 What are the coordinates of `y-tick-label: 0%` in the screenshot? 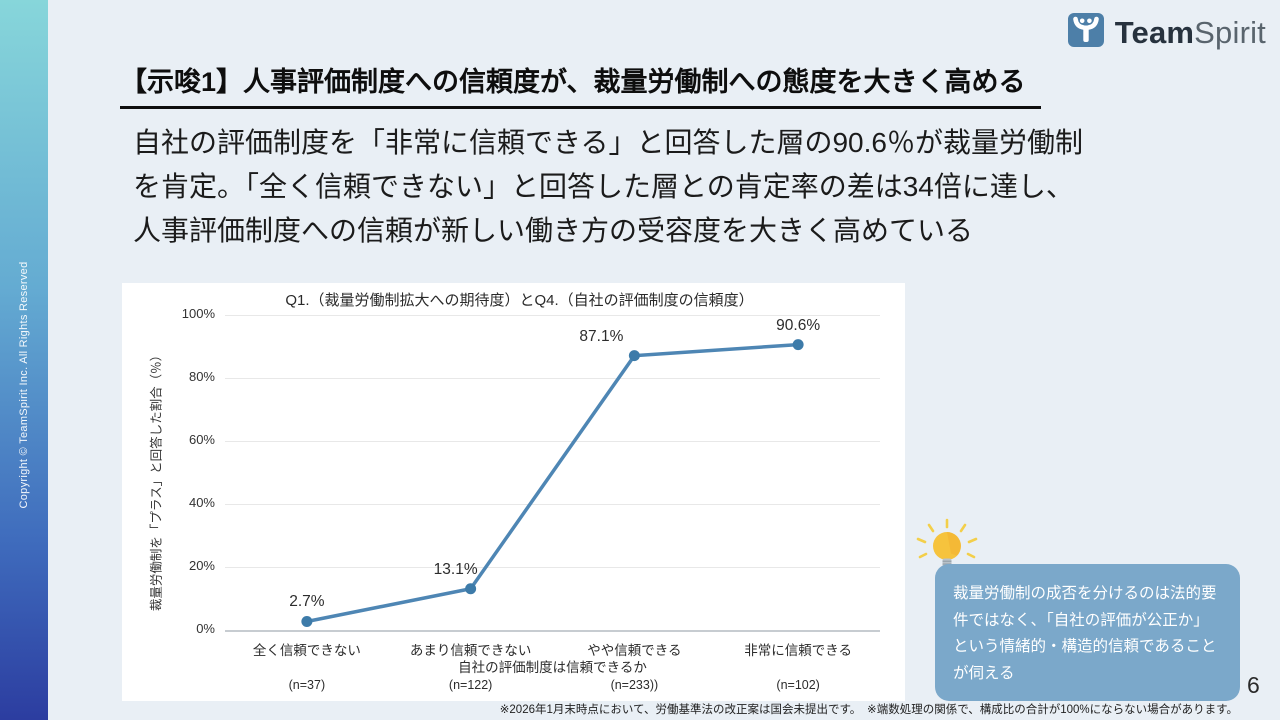 It's located at (205, 628).